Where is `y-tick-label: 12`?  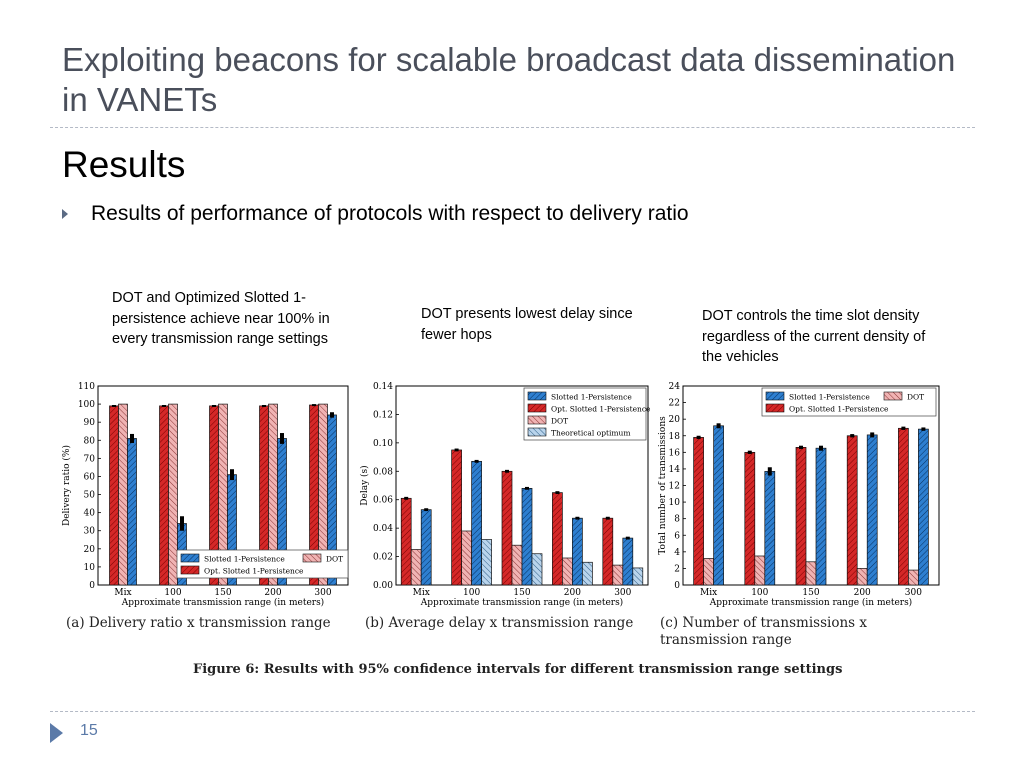 y-tick-label: 12 is located at coordinates (674, 487).